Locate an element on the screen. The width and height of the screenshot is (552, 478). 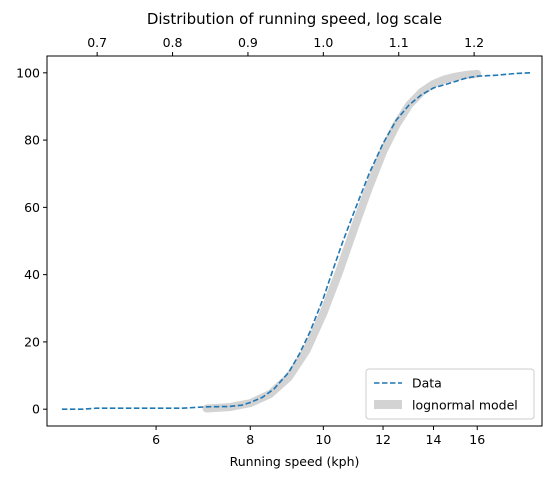
legend-model-swatch is located at coordinates (388, 404).